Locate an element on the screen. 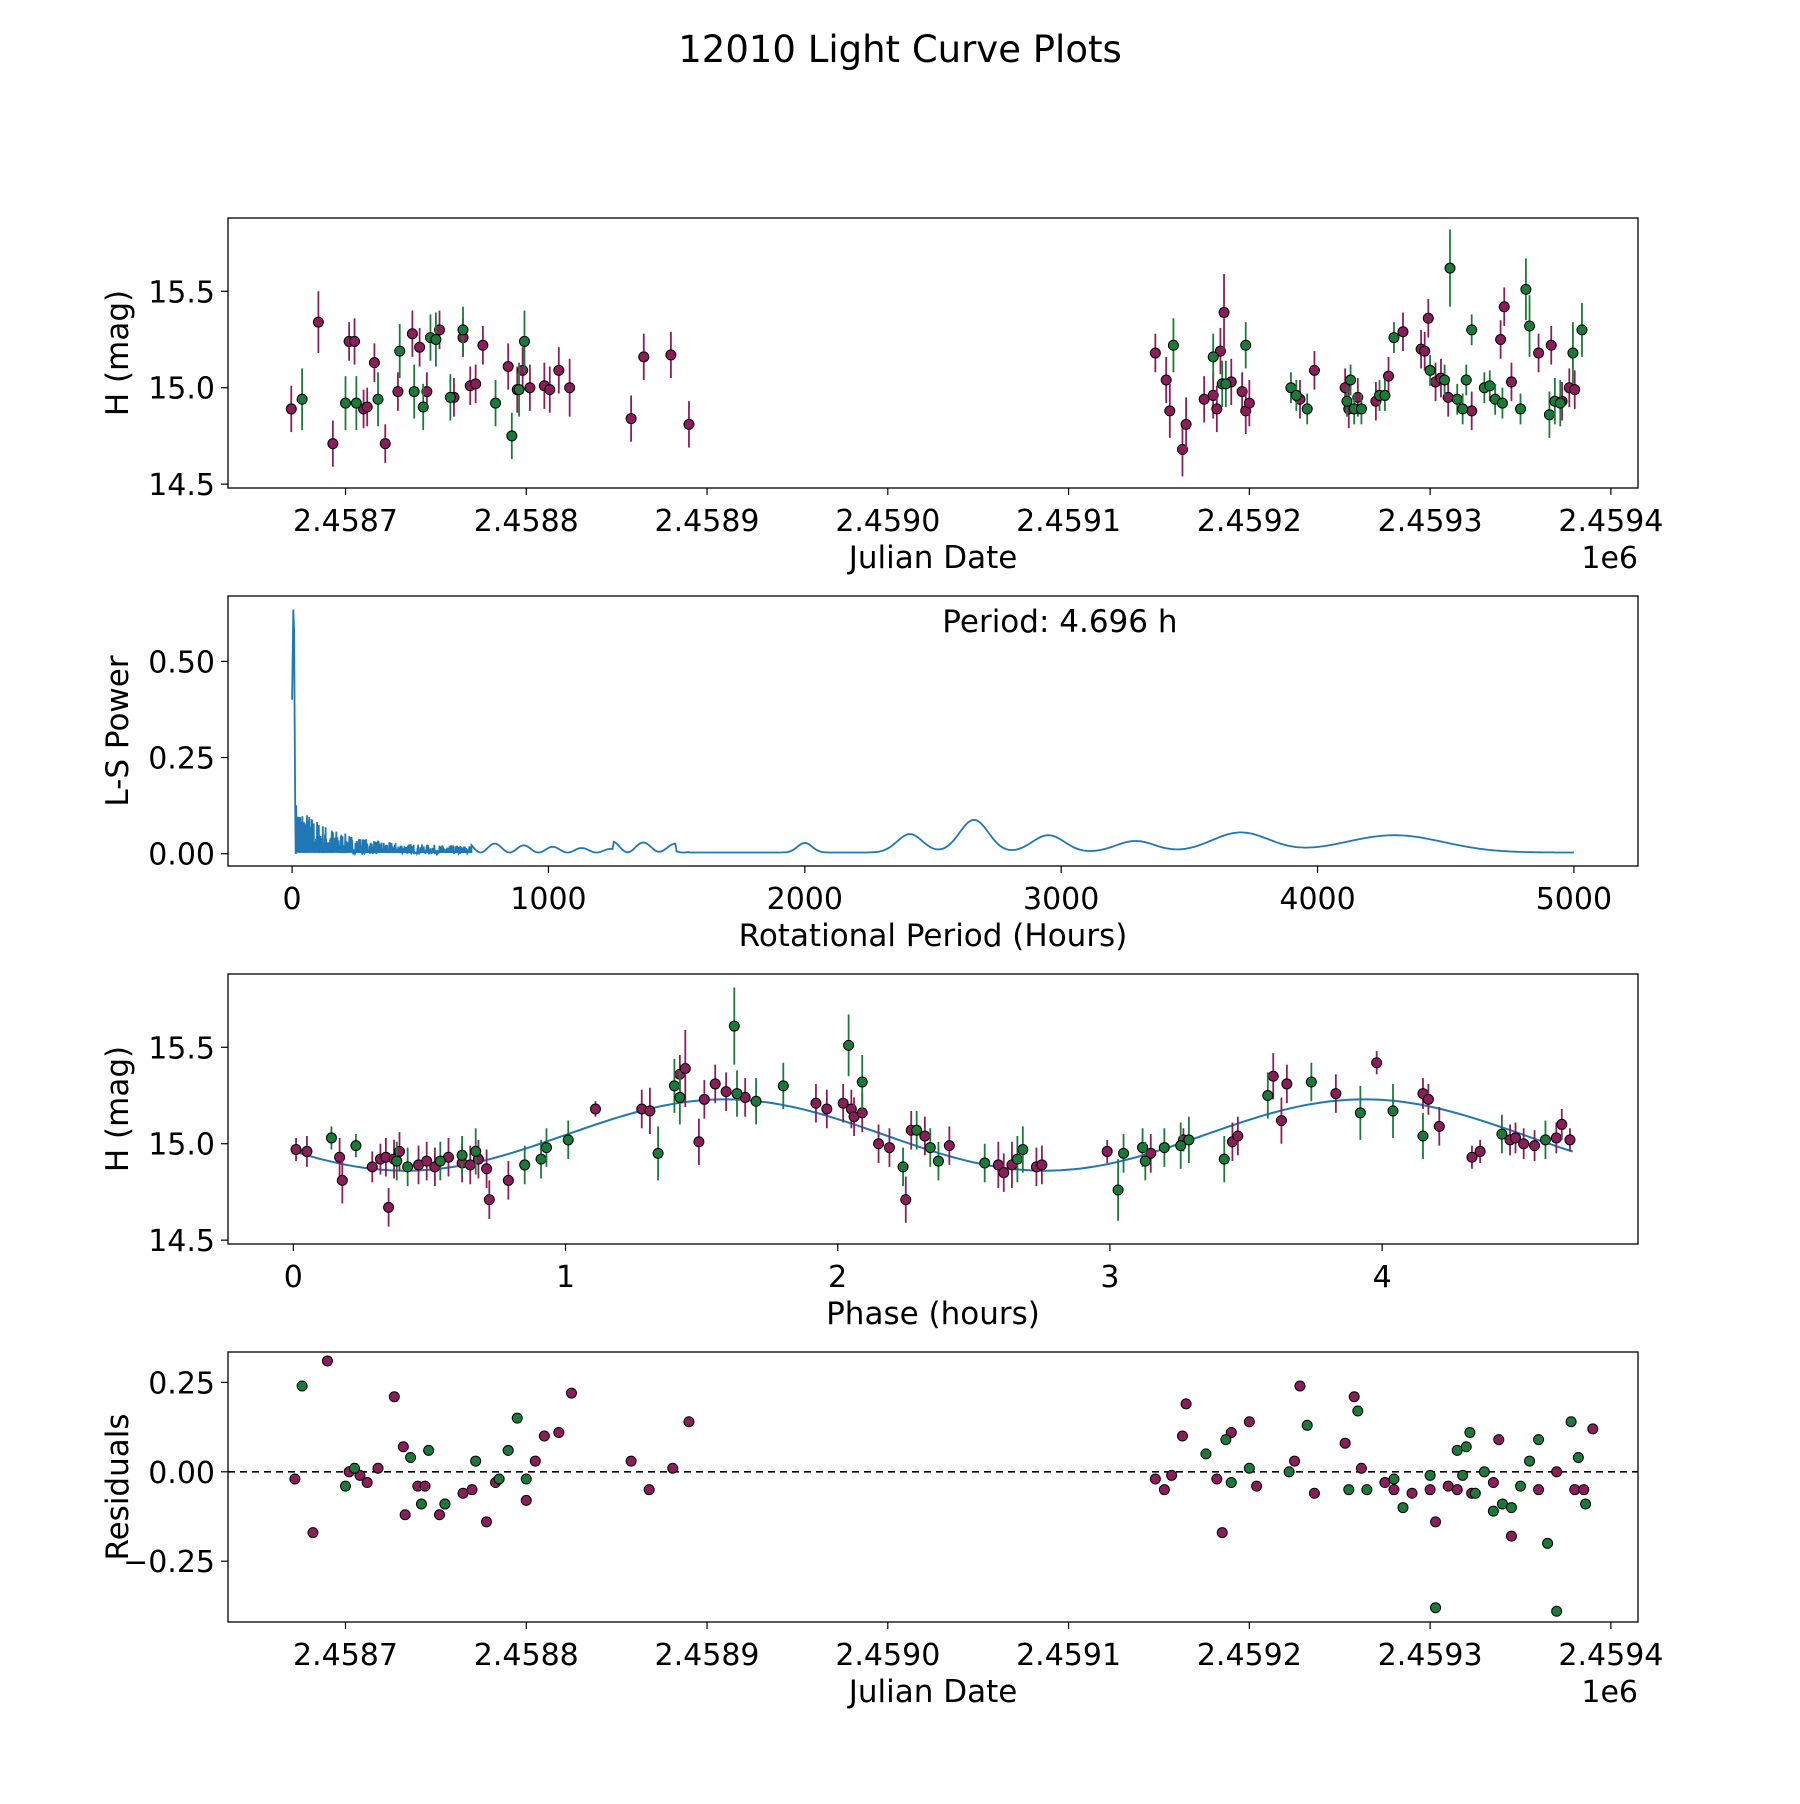 The image size is (1800, 1804). x-axis-label: Rotational Period (Hours) is located at coordinates (933, 936).